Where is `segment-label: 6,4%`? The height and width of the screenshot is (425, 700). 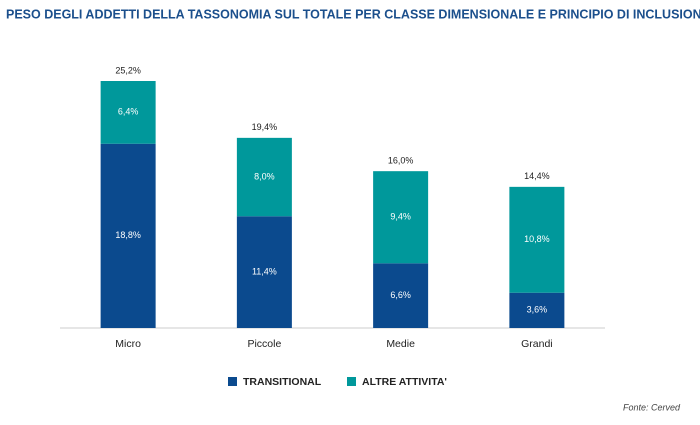 segment-label: 6,4% is located at coordinates (128, 112).